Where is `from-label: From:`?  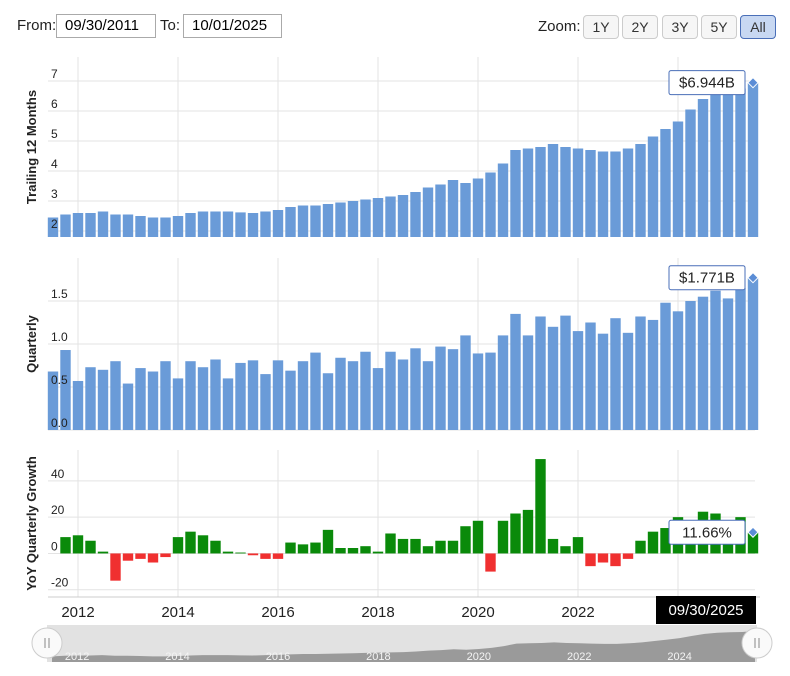
from-label: From: is located at coordinates (37, 25).